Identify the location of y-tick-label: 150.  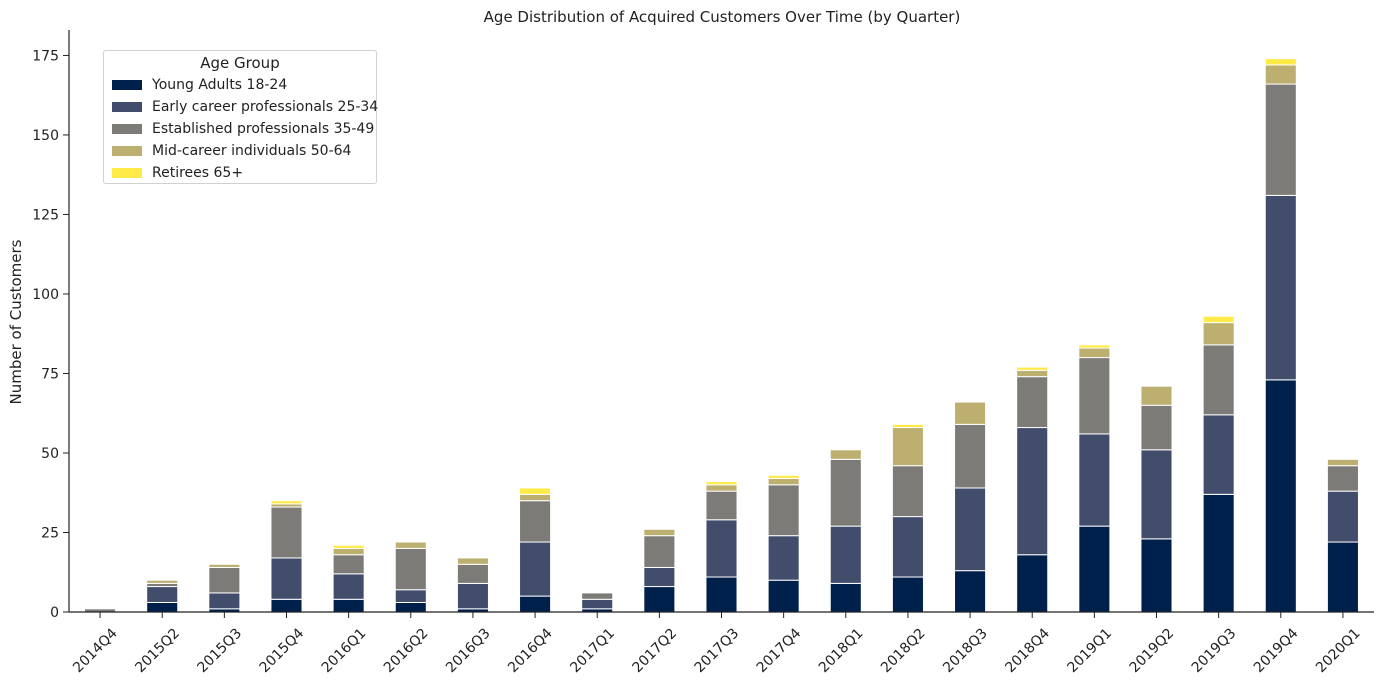
(45, 136).